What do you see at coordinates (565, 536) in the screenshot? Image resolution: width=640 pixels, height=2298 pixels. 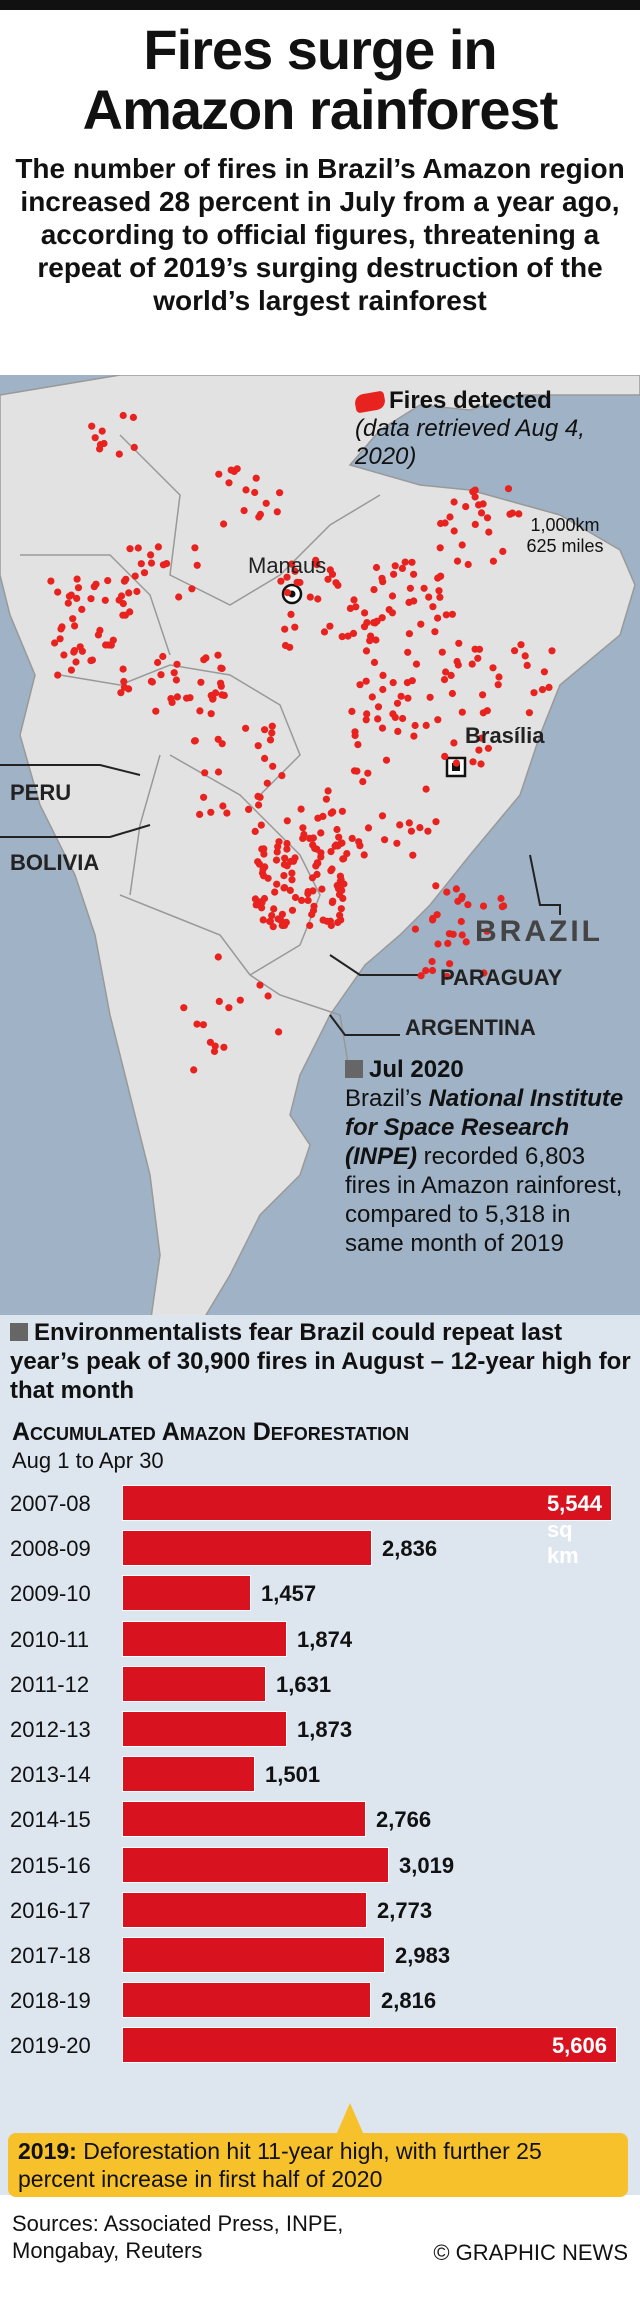 I see `map-scale: 1,000km 625 miles` at bounding box center [565, 536].